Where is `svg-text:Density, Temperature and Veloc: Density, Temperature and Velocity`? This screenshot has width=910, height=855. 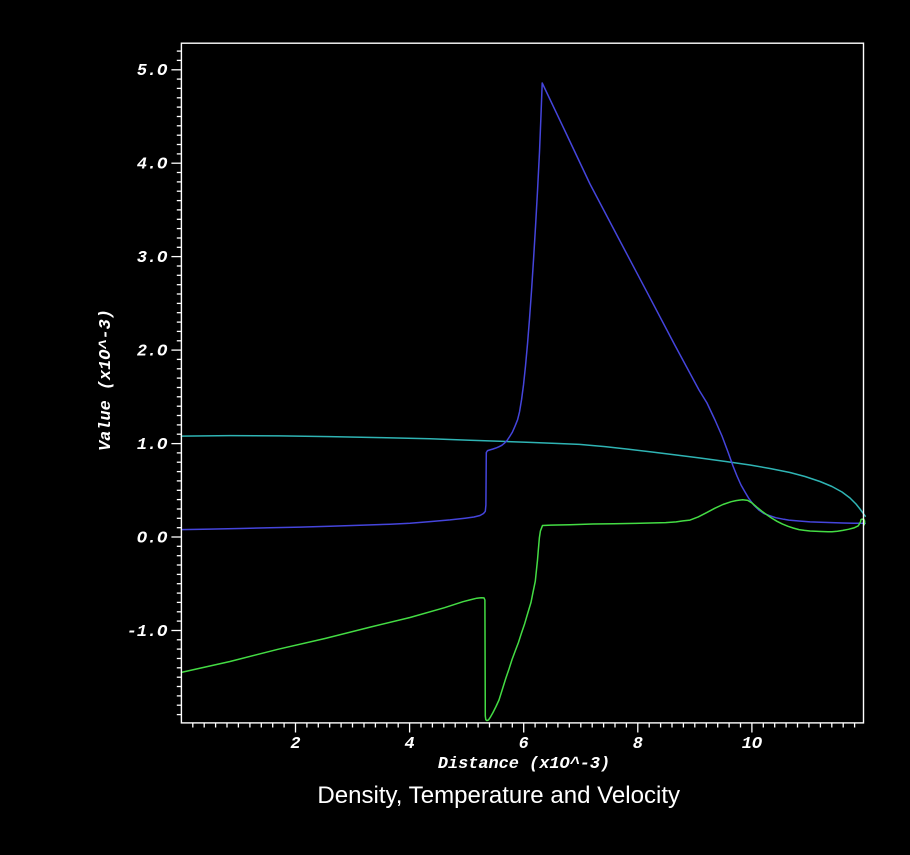 svg-text:Density, Temperature and Veloc: Density, Temperature and Velocity is located at coordinates (498, 795).